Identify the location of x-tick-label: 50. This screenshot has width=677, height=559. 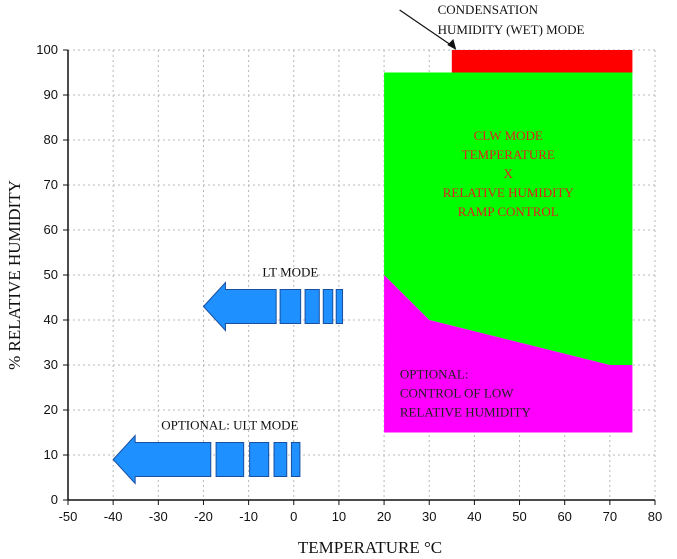
(519, 516).